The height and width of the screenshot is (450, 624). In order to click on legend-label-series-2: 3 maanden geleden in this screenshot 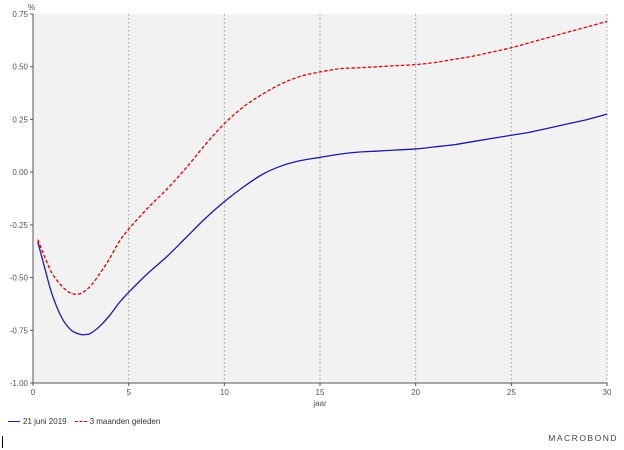, I will do `click(125, 421)`.